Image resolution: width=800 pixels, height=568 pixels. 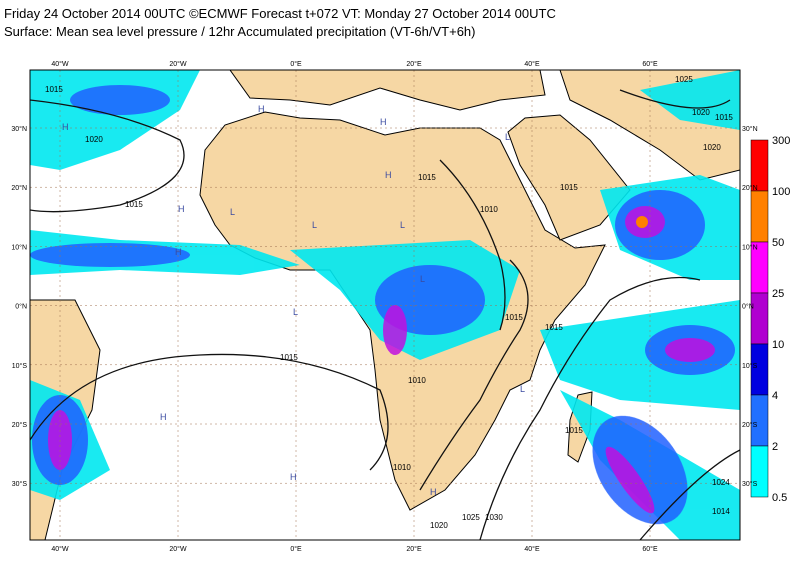 I want to click on lon-label-bottom: 20°E, so click(x=414, y=549).